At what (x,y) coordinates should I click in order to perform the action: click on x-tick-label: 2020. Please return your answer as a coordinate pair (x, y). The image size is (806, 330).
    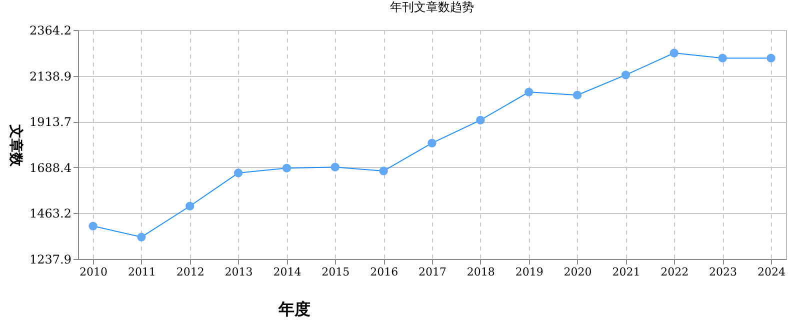
    Looking at the image, I should click on (578, 272).